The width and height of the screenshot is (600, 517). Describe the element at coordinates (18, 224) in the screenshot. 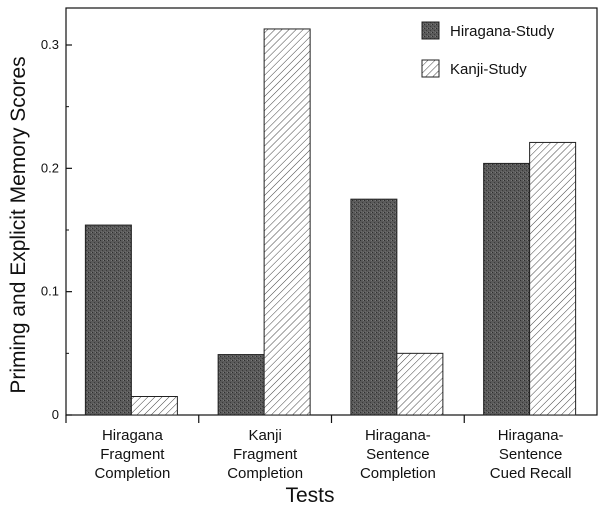

I see `y-axis-title: Priming and Explicit Memory Scores` at that location.